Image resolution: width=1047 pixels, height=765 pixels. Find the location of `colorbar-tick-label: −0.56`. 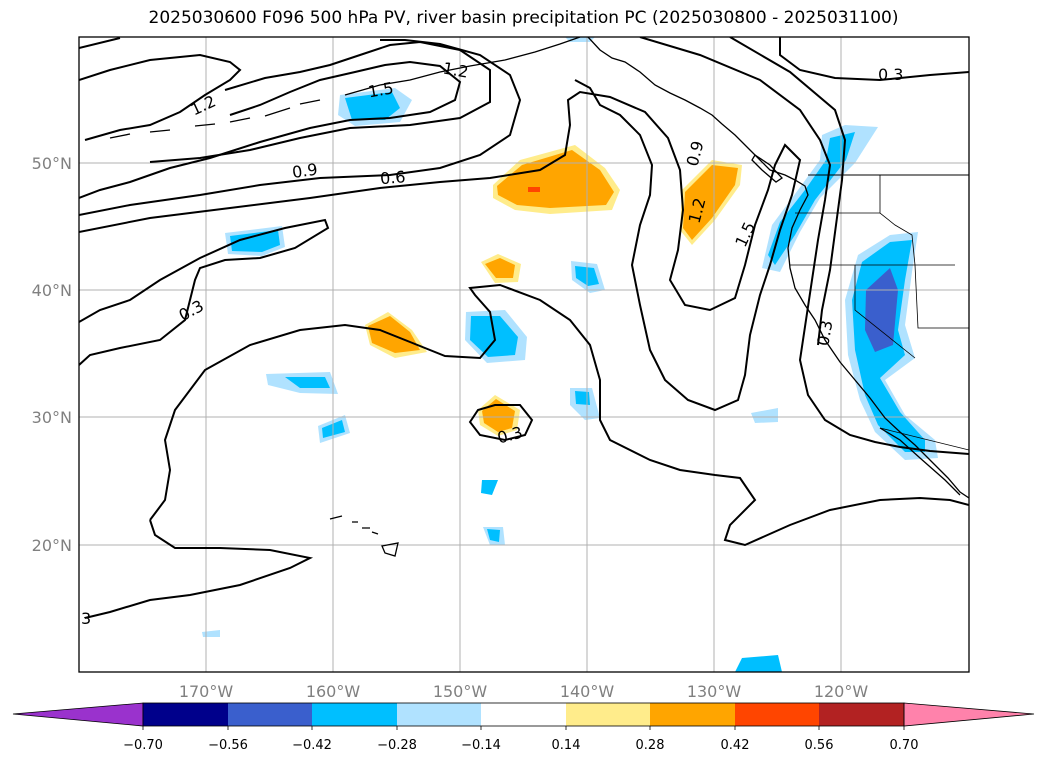

colorbar-tick-label: −0.56 is located at coordinates (228, 745).